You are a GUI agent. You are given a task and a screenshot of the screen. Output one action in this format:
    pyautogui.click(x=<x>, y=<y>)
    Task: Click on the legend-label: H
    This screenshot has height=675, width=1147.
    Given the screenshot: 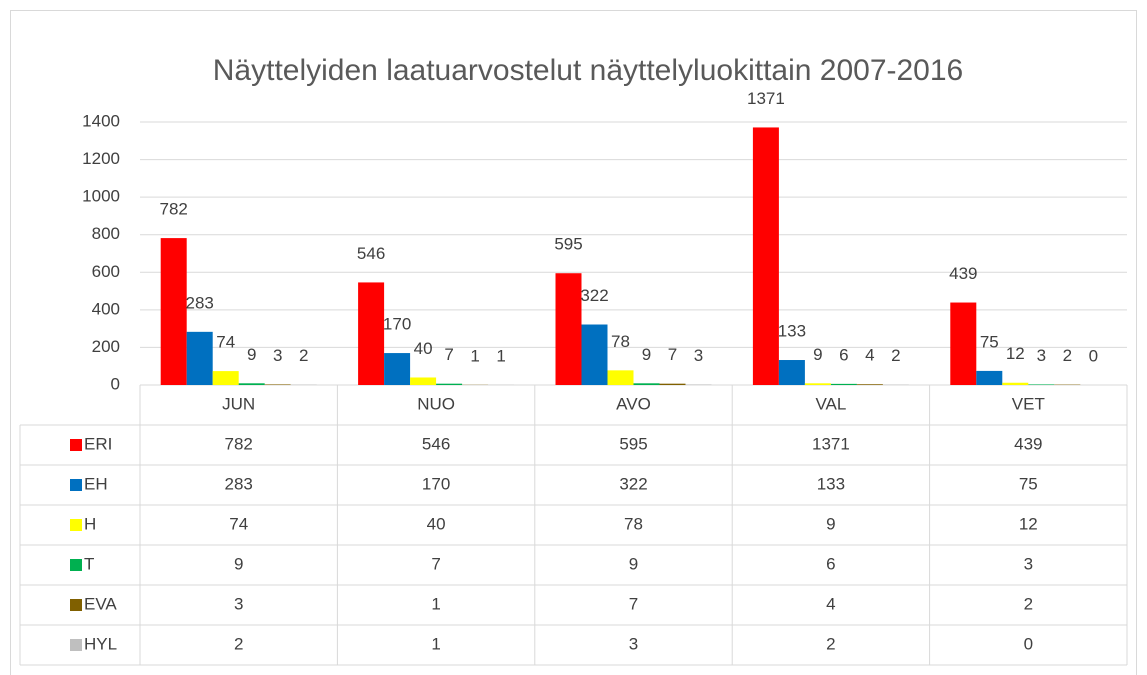 What is the action you would take?
    pyautogui.click(x=90, y=523)
    